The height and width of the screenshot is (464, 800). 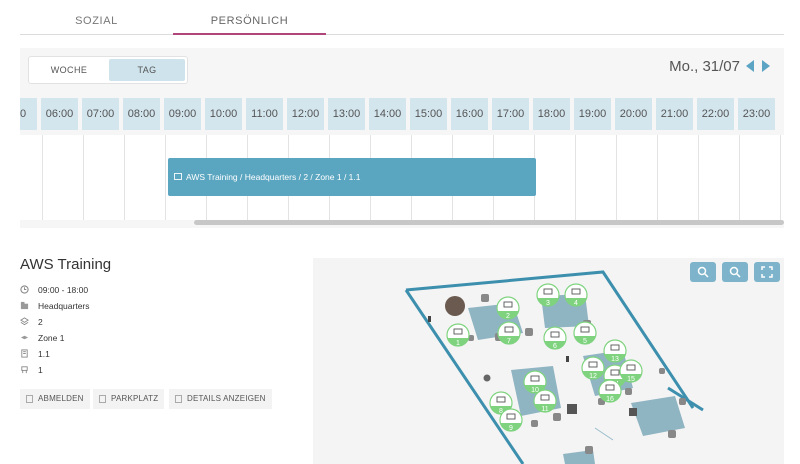 What do you see at coordinates (24, 321) in the screenshot?
I see `layers-icon` at bounding box center [24, 321].